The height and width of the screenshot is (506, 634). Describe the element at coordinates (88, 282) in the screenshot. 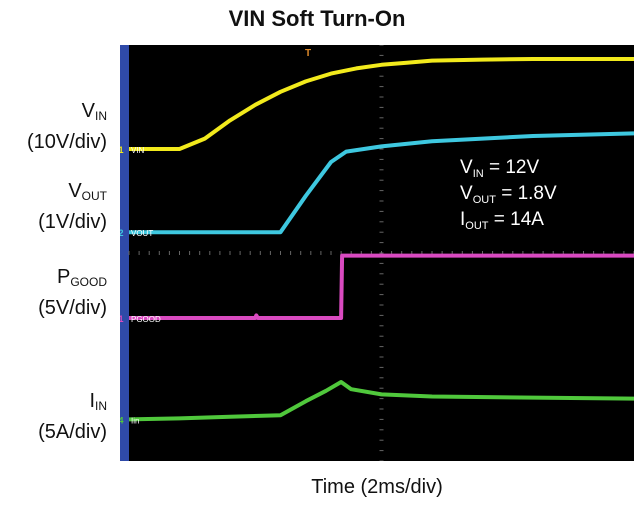

I see `ylabel-pgood-sub: GOOD` at that location.